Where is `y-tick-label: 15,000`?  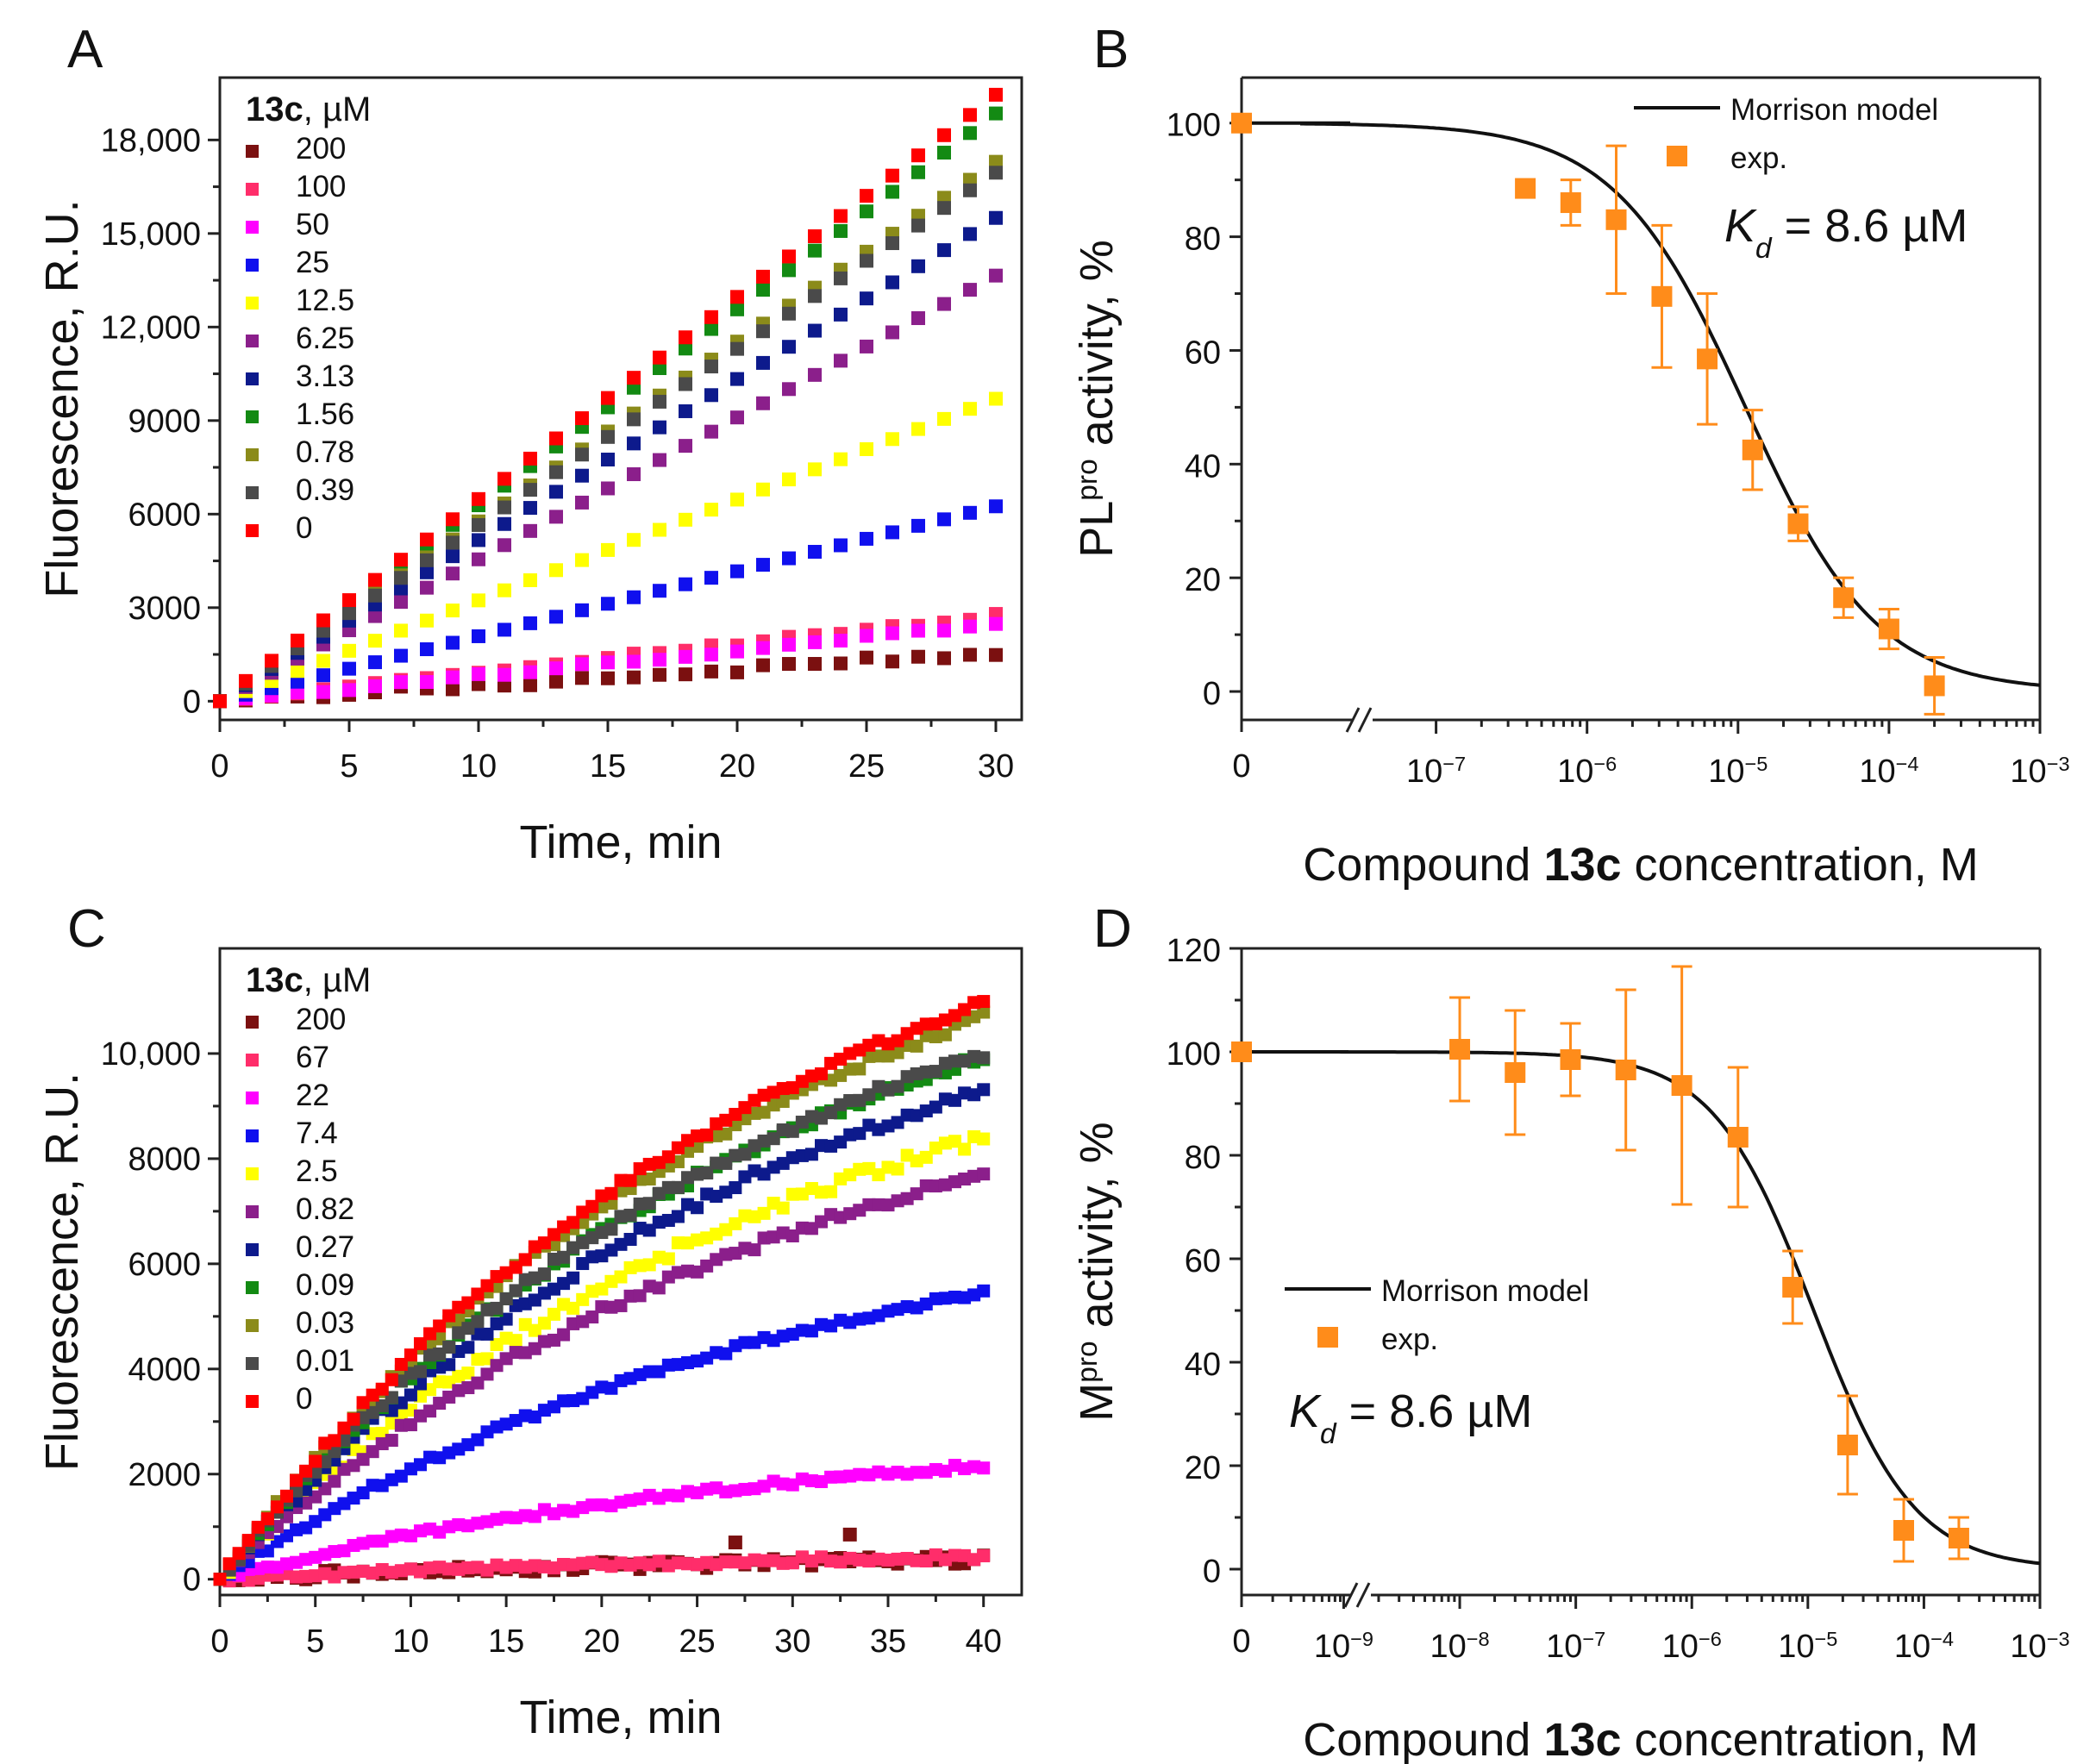 y-tick-label: 15,000 is located at coordinates (151, 234).